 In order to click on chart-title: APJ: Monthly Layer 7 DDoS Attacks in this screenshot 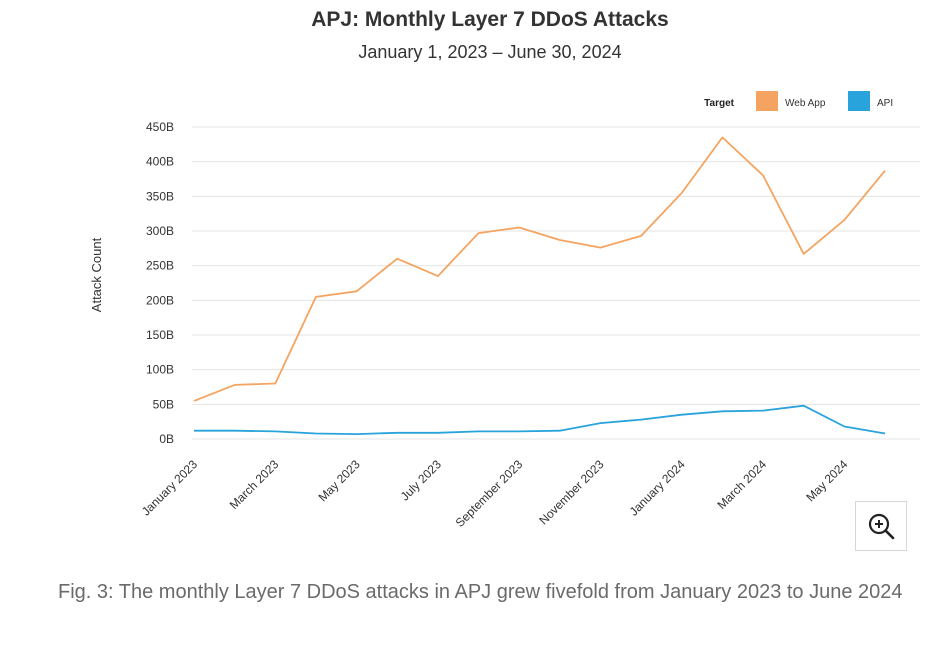, I will do `click(490, 19)`.